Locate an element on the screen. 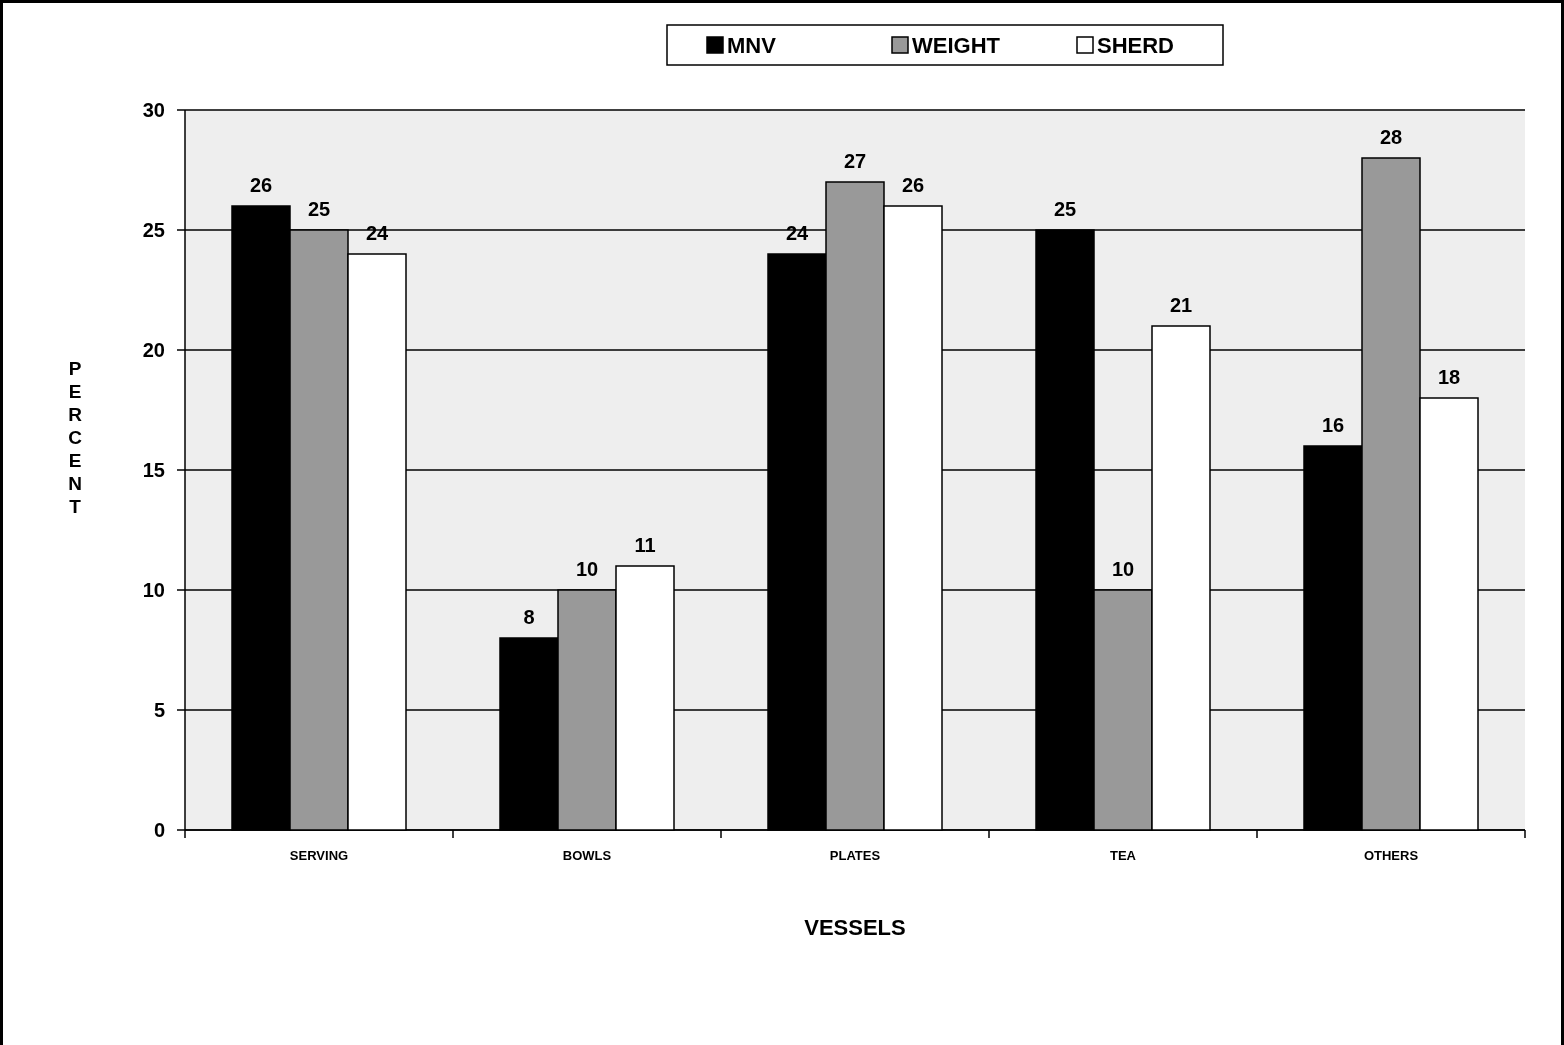 The width and height of the screenshot is (1564, 1045). data-label: 16 is located at coordinates (1333, 425).